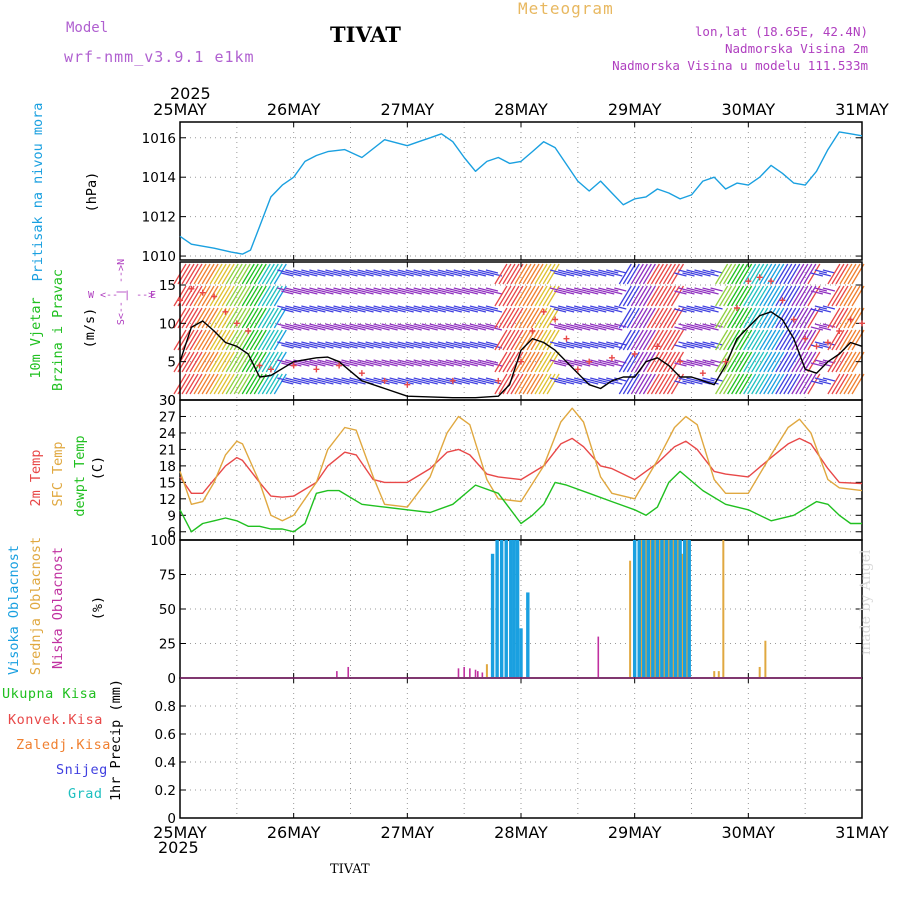 This screenshot has height=900, width=900. I want to click on y-tick-label: 1012, so click(159, 218).